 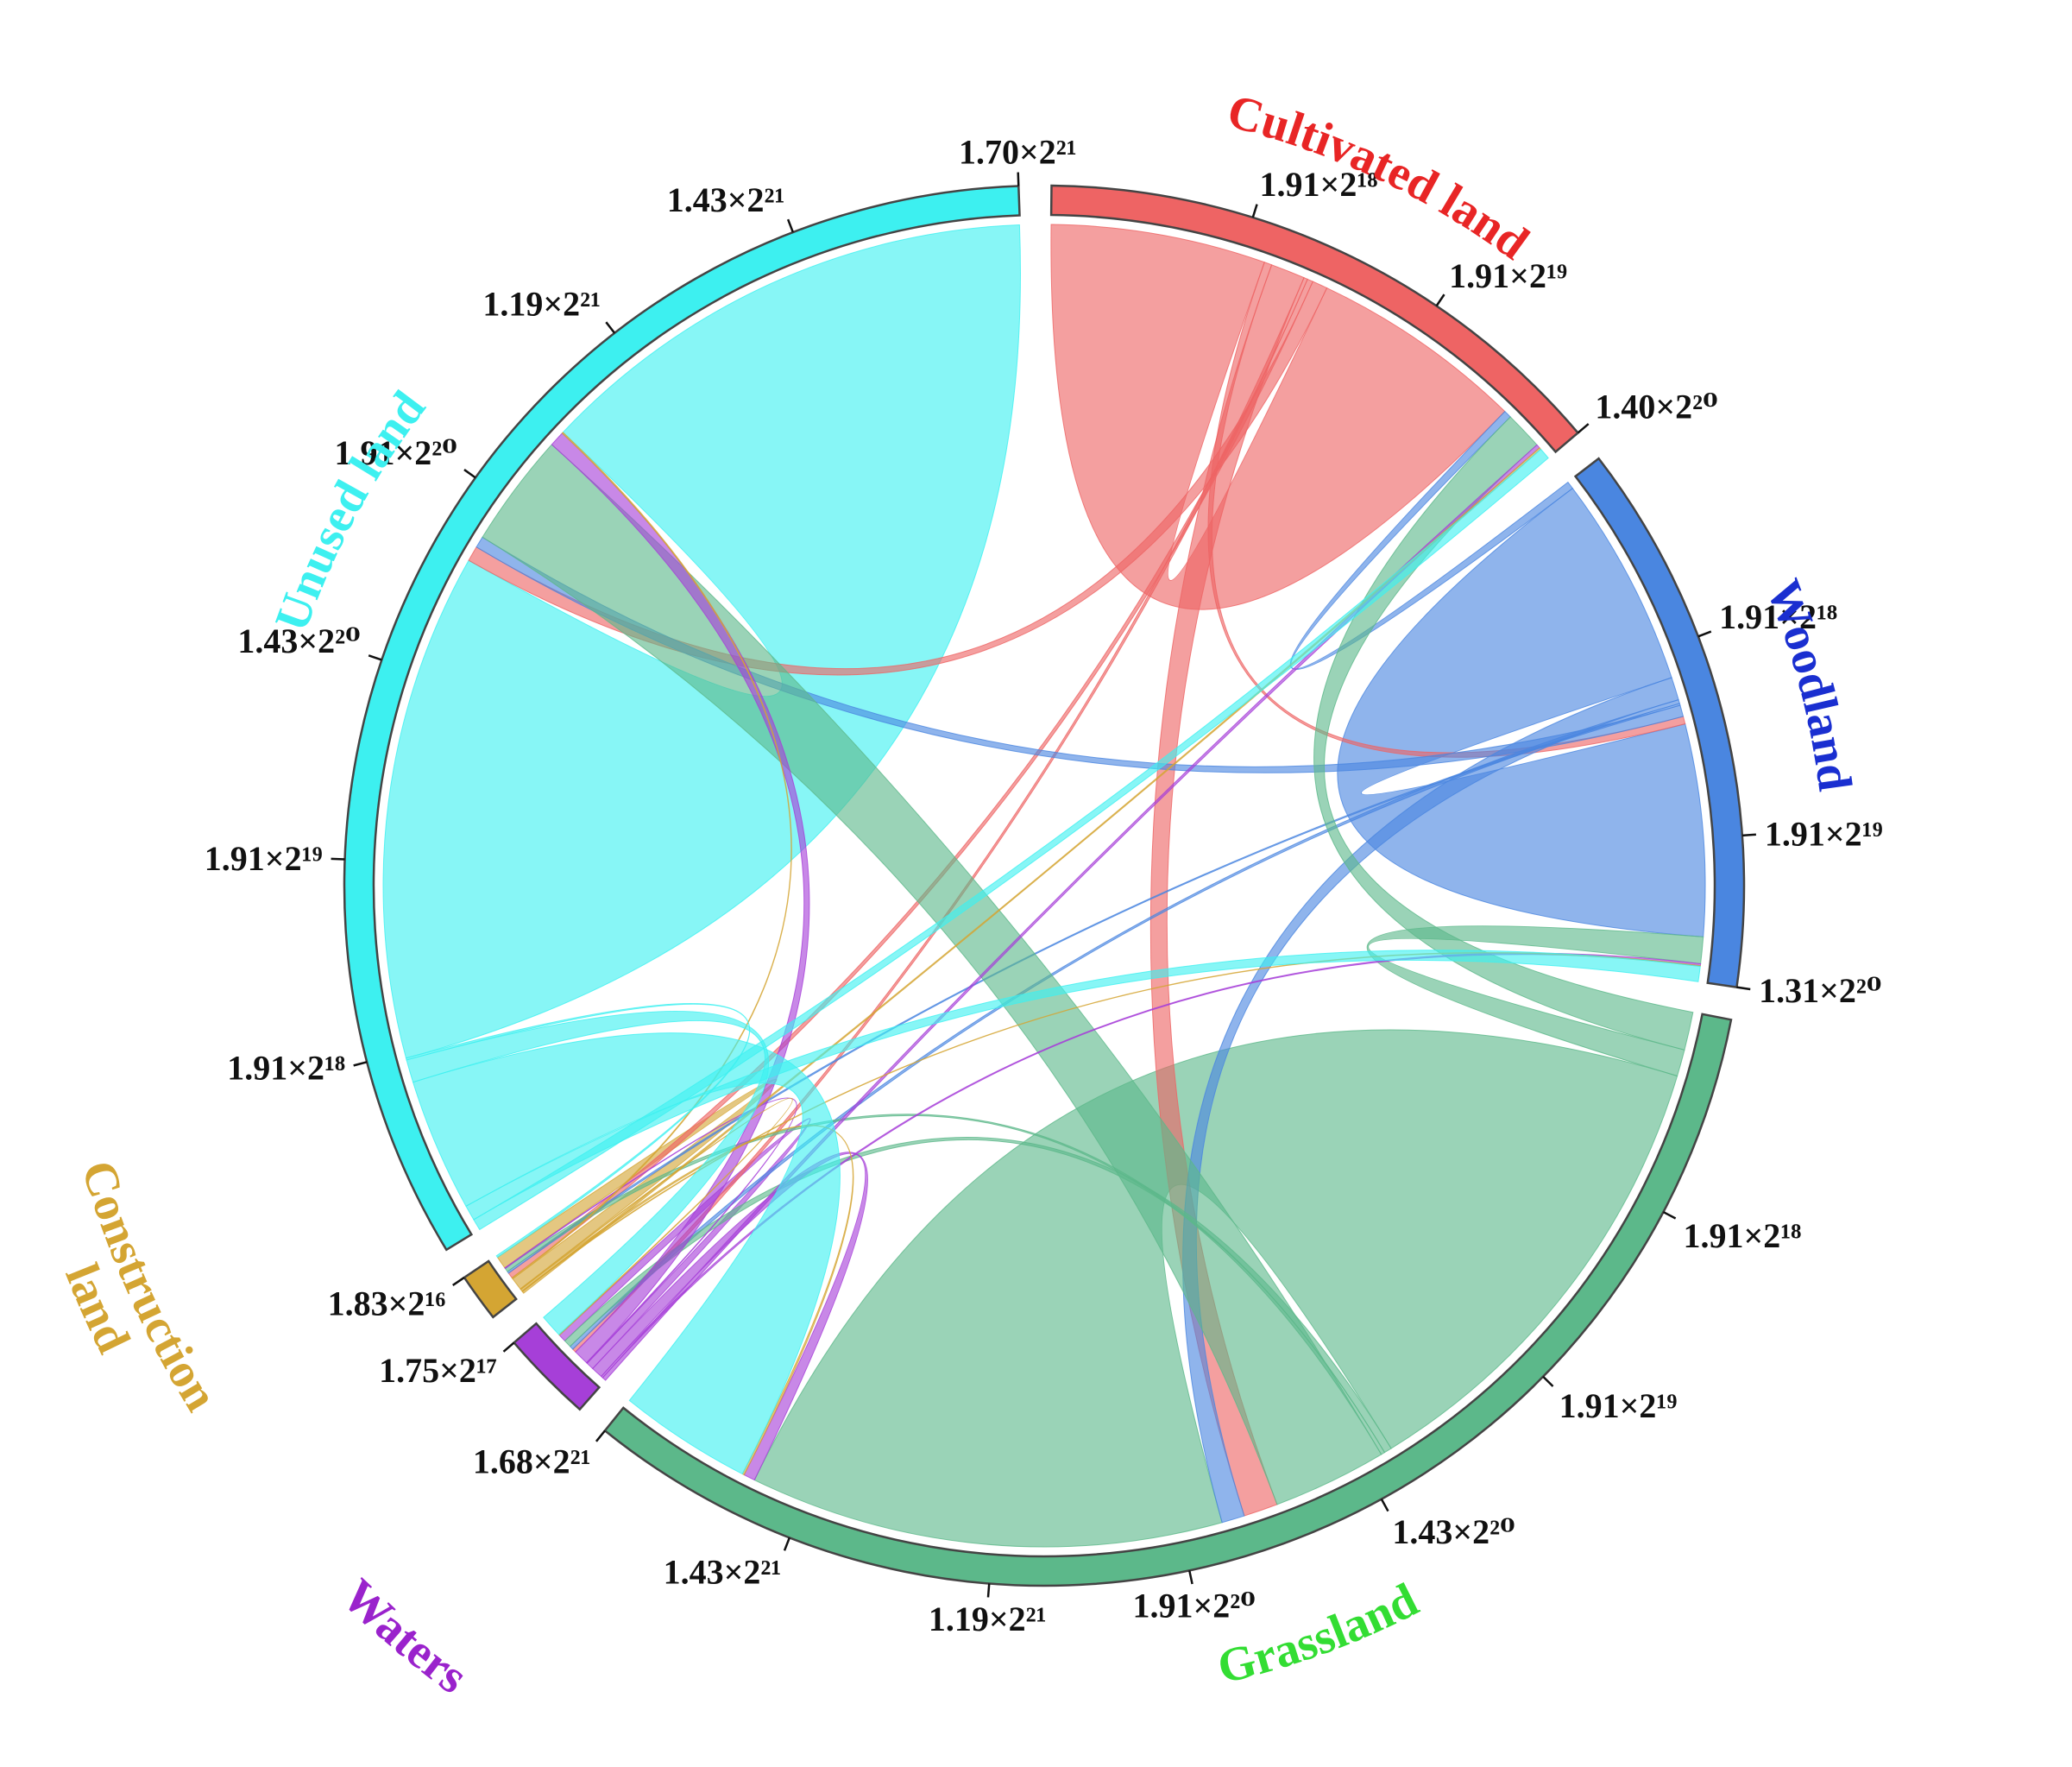 What do you see at coordinates (532, 1461) in the screenshot?
I see `tick-label: 1.68×2²¹` at bounding box center [532, 1461].